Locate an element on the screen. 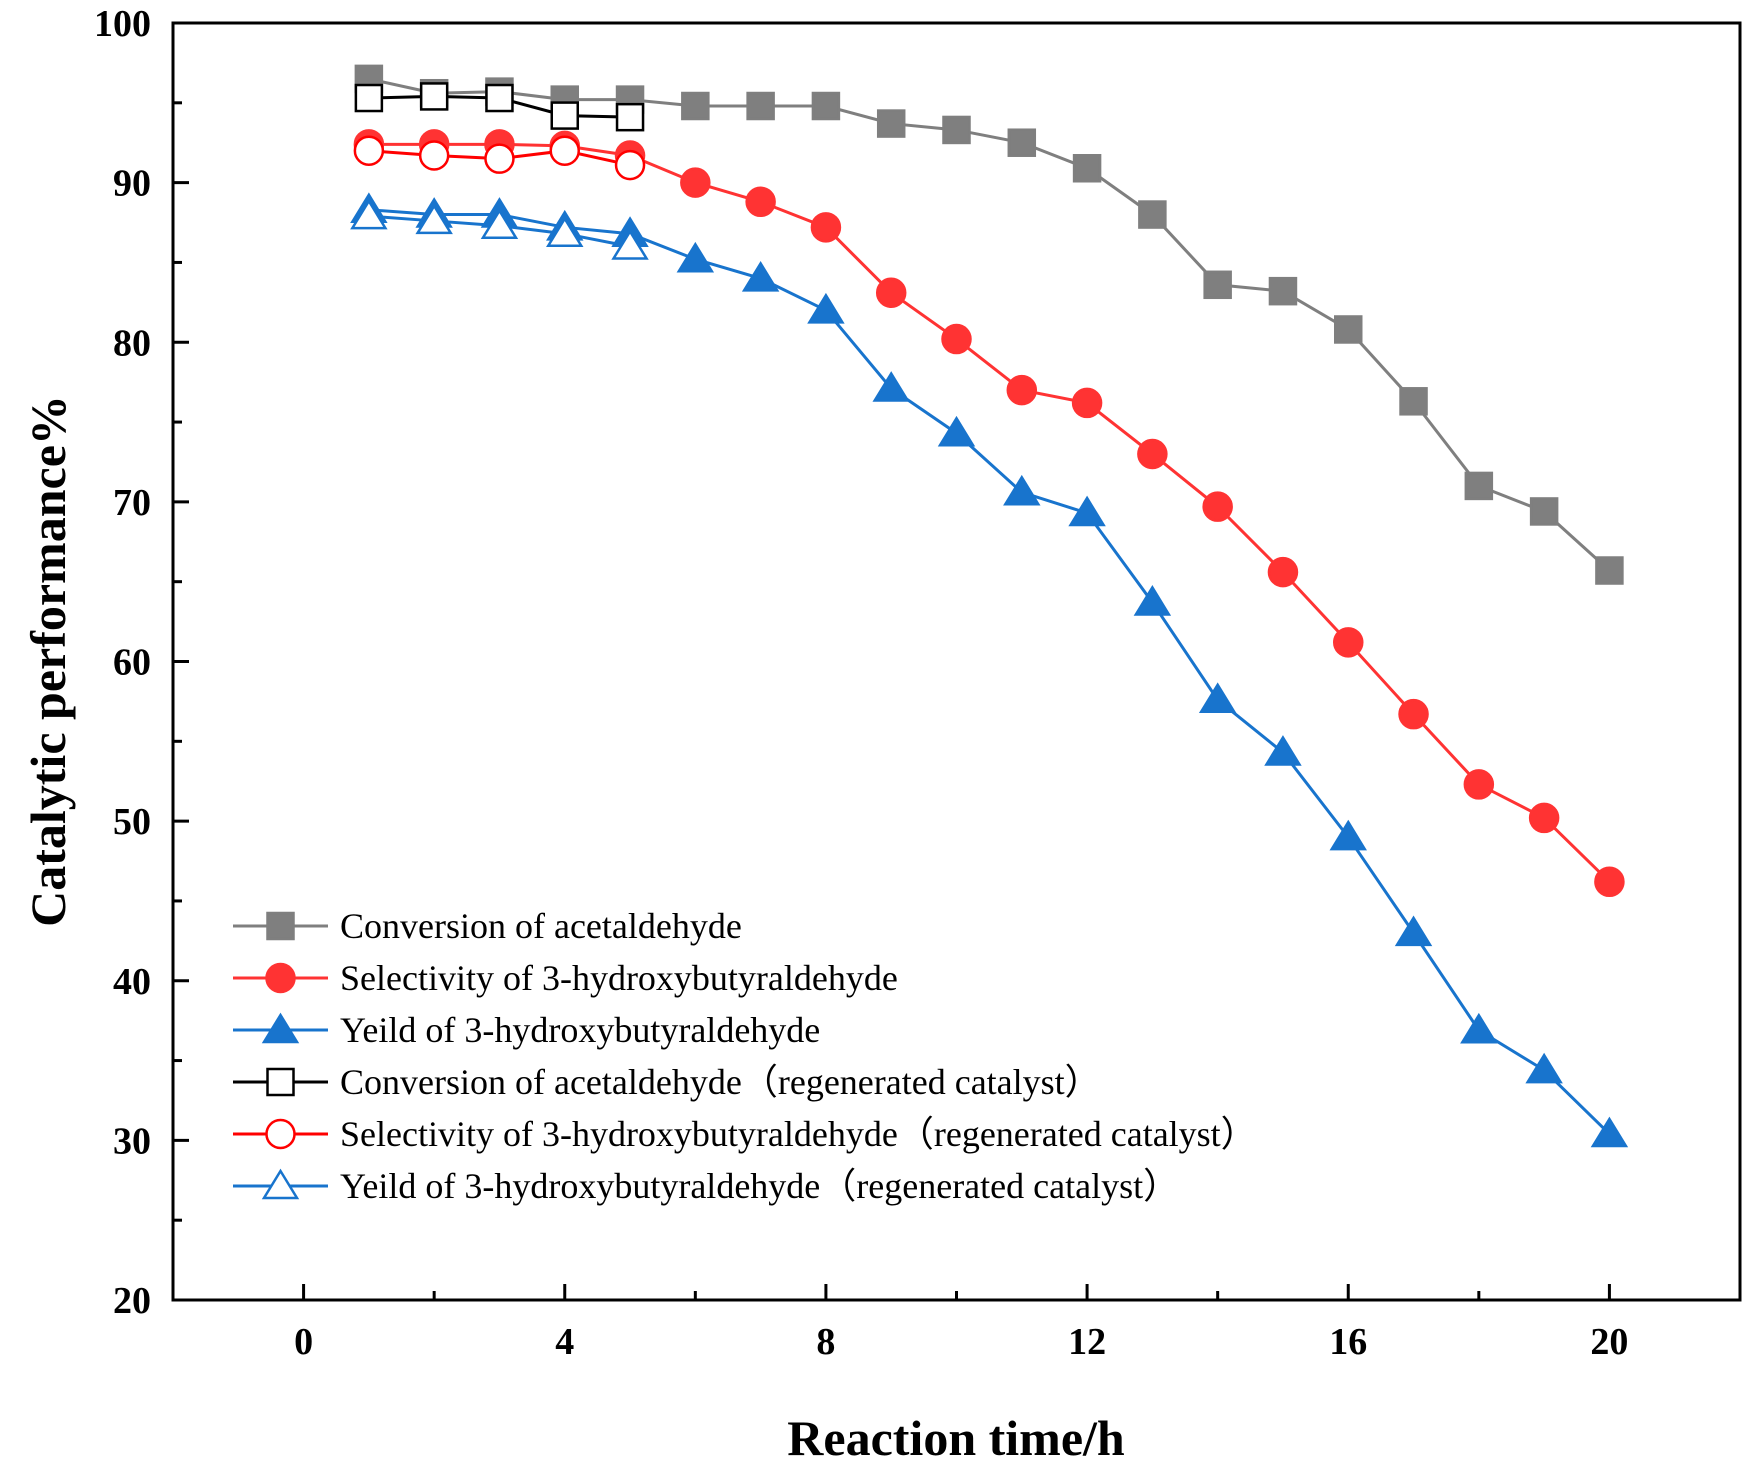  y-tick-label: 30 is located at coordinates (132, 1141).